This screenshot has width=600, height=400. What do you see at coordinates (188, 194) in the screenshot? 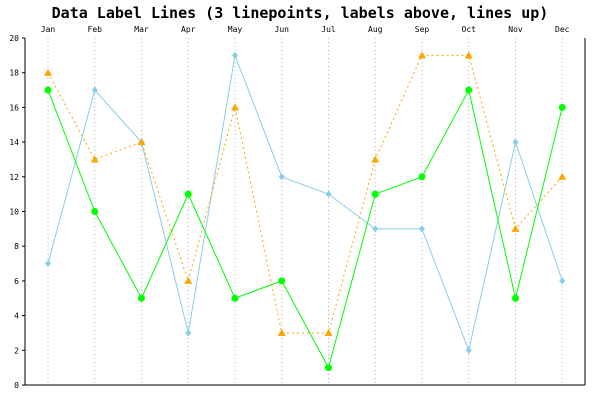
I see `series-3-point-apr` at bounding box center [188, 194].